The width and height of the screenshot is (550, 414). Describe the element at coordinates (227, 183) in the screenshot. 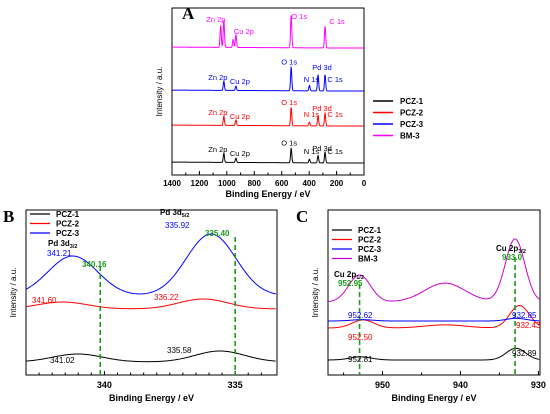

I see `x-tick-label: 1000` at that location.